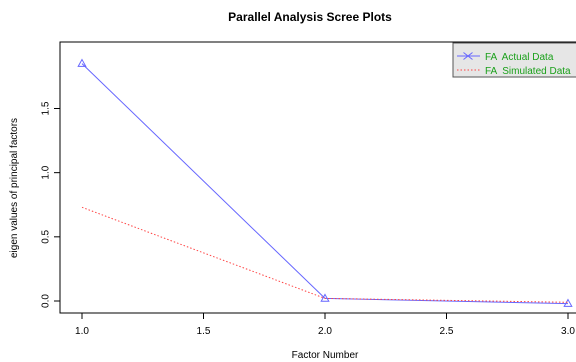 This screenshot has width=576, height=362. I want to click on y-tick-label: 1.0, so click(46, 172).